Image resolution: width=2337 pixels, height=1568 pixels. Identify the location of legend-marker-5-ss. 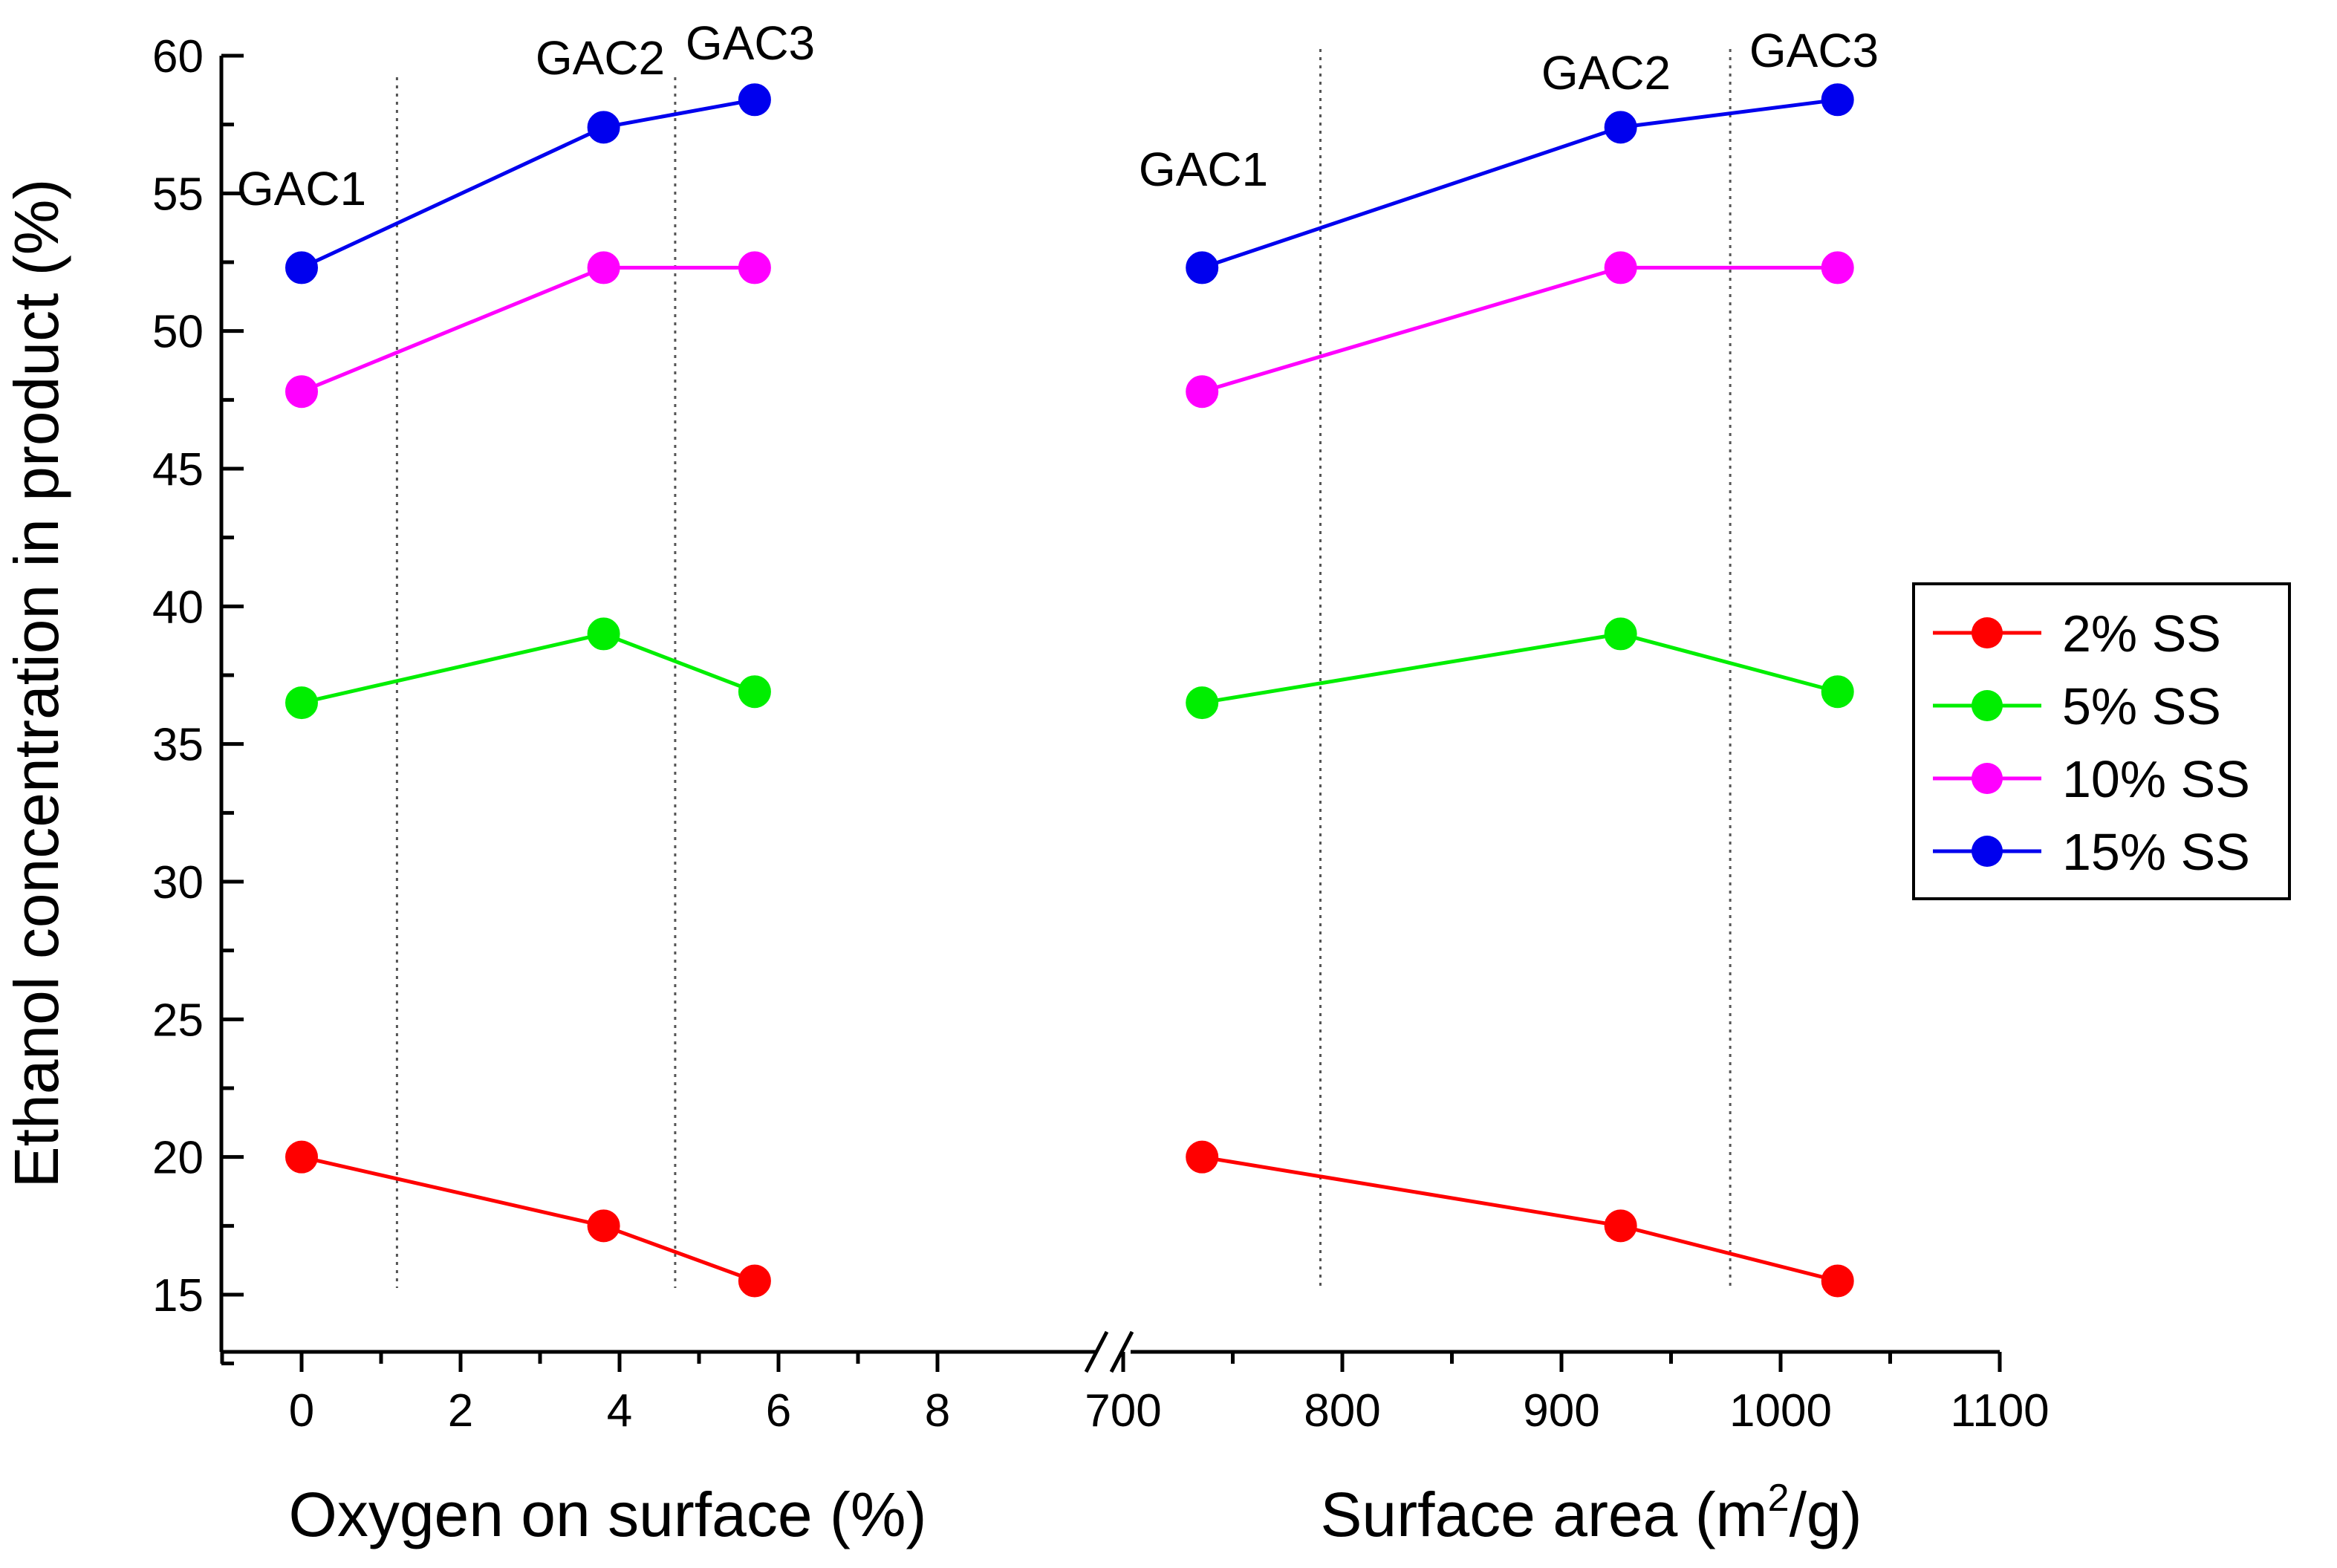
(1988, 706).